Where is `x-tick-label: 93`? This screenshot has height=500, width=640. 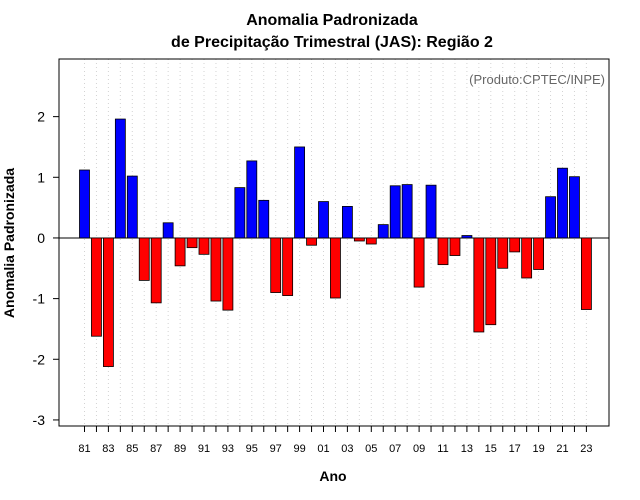 x-tick-label: 93 is located at coordinates (228, 449).